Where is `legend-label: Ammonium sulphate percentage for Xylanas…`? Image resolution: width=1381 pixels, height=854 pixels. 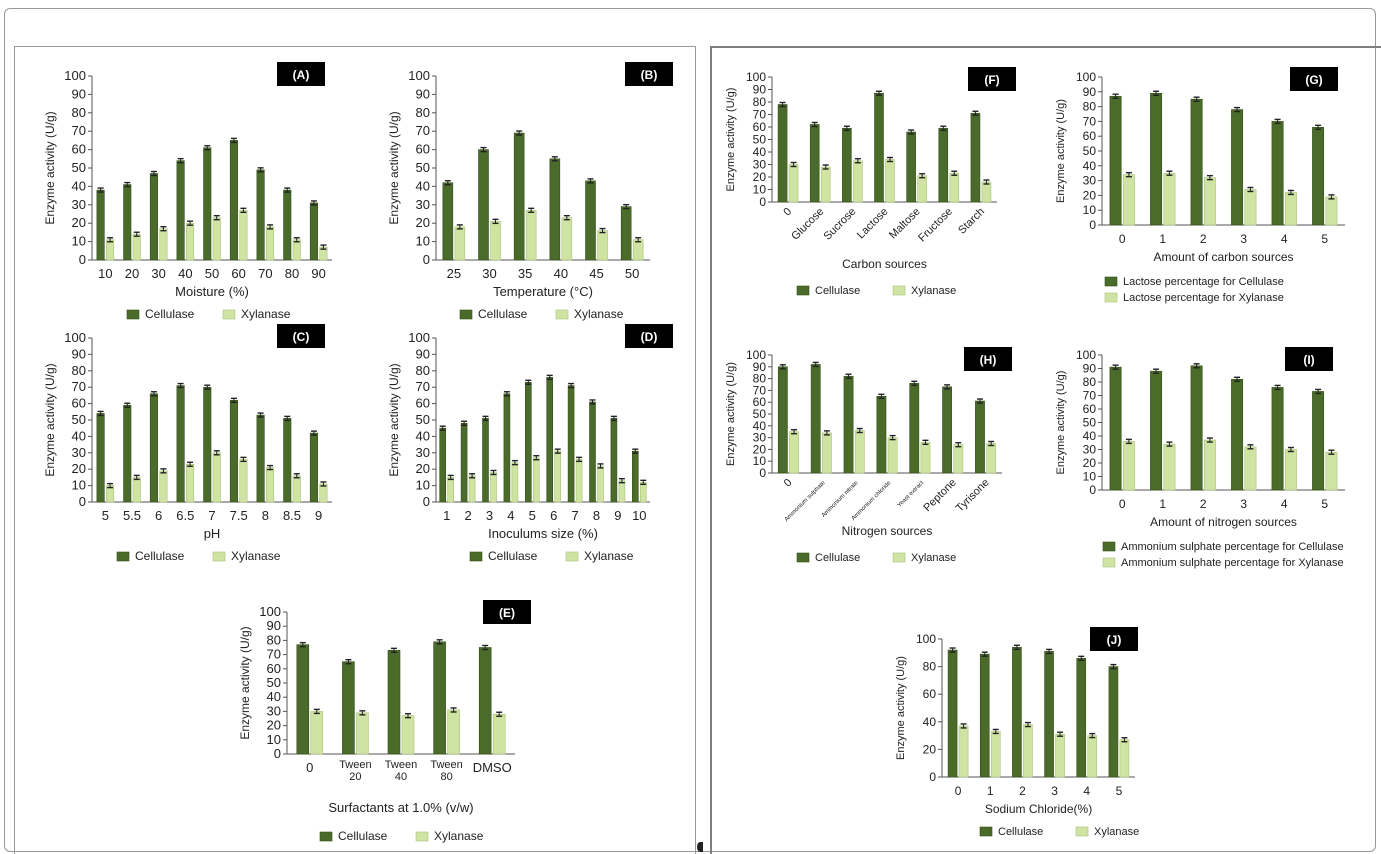 legend-label: Ammonium sulphate percentage for Xylanas… is located at coordinates (1232, 563).